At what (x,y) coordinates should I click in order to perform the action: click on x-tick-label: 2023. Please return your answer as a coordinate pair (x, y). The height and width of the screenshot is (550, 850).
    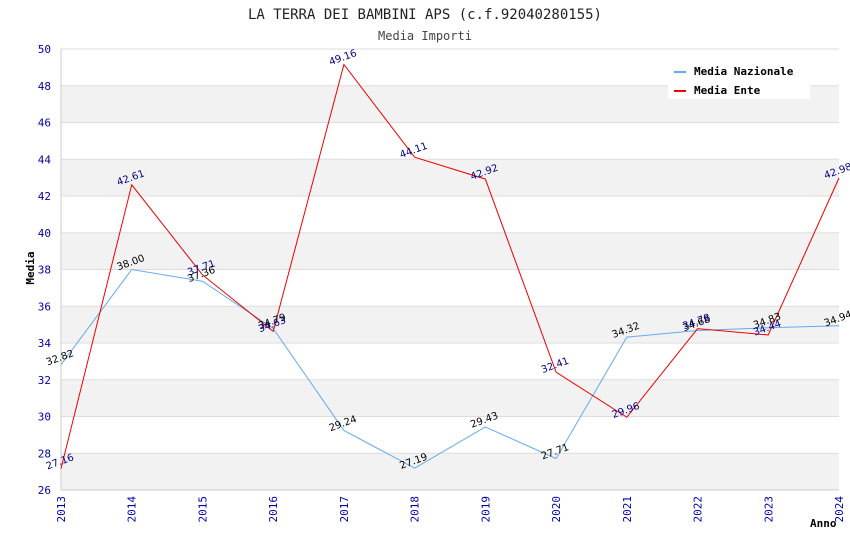
    Looking at the image, I should click on (768, 509).